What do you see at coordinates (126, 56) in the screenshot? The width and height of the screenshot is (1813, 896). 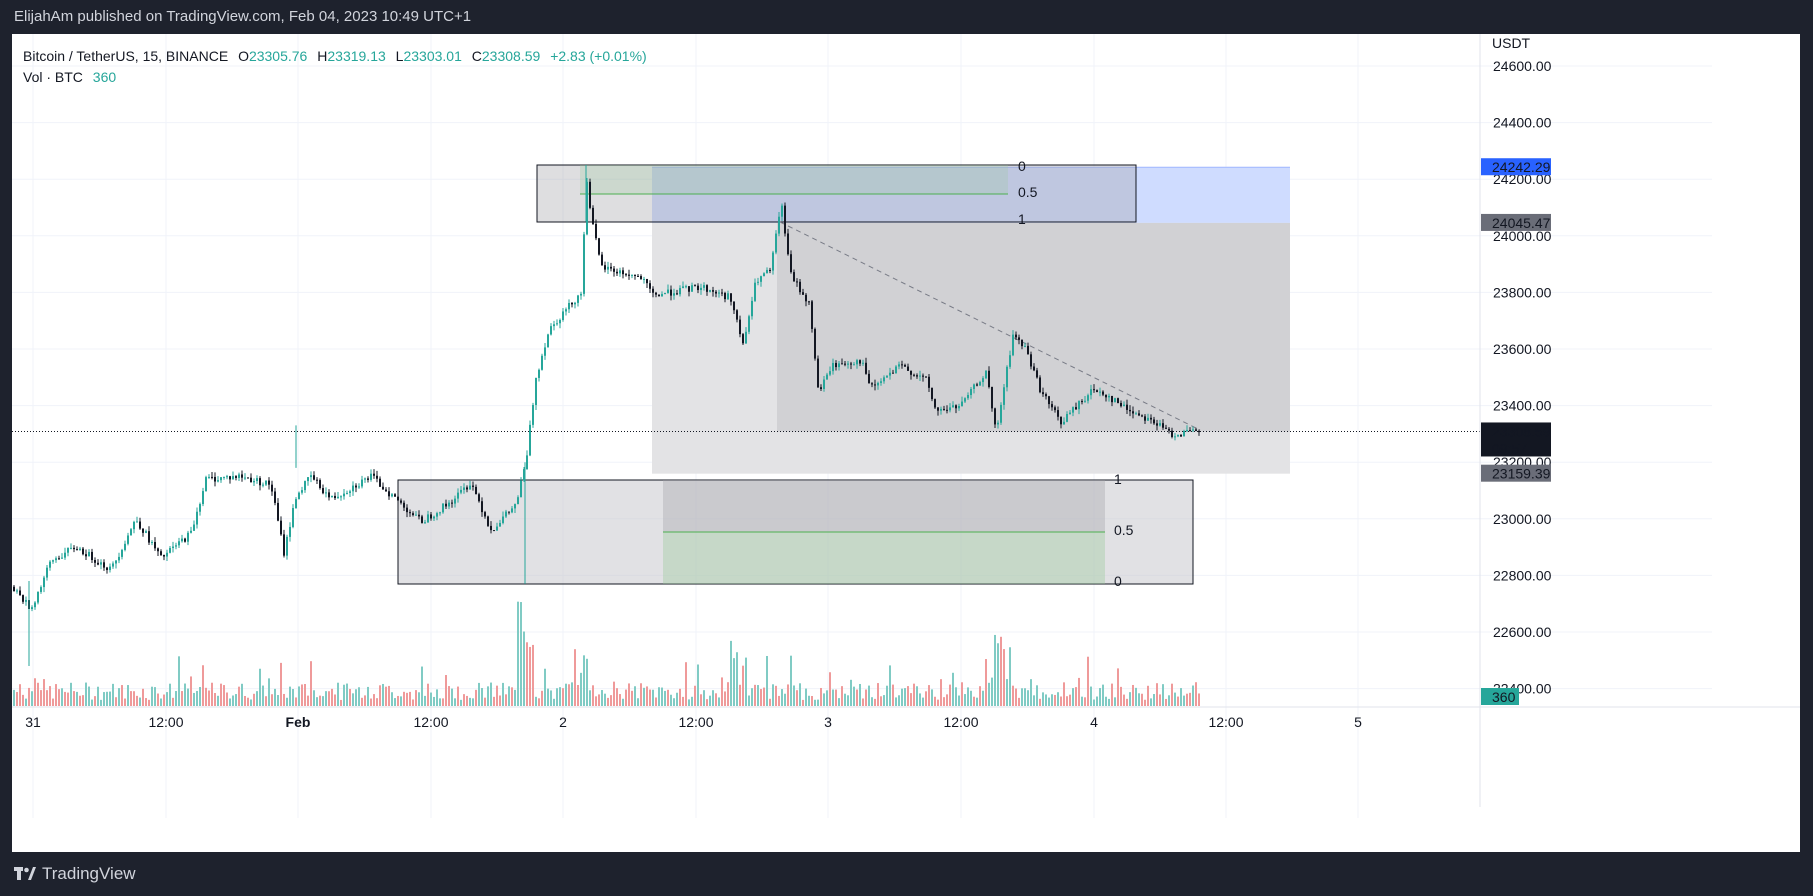 I see `symbol-title: Bitcoin / TetherUS, 15, BINANCE` at bounding box center [126, 56].